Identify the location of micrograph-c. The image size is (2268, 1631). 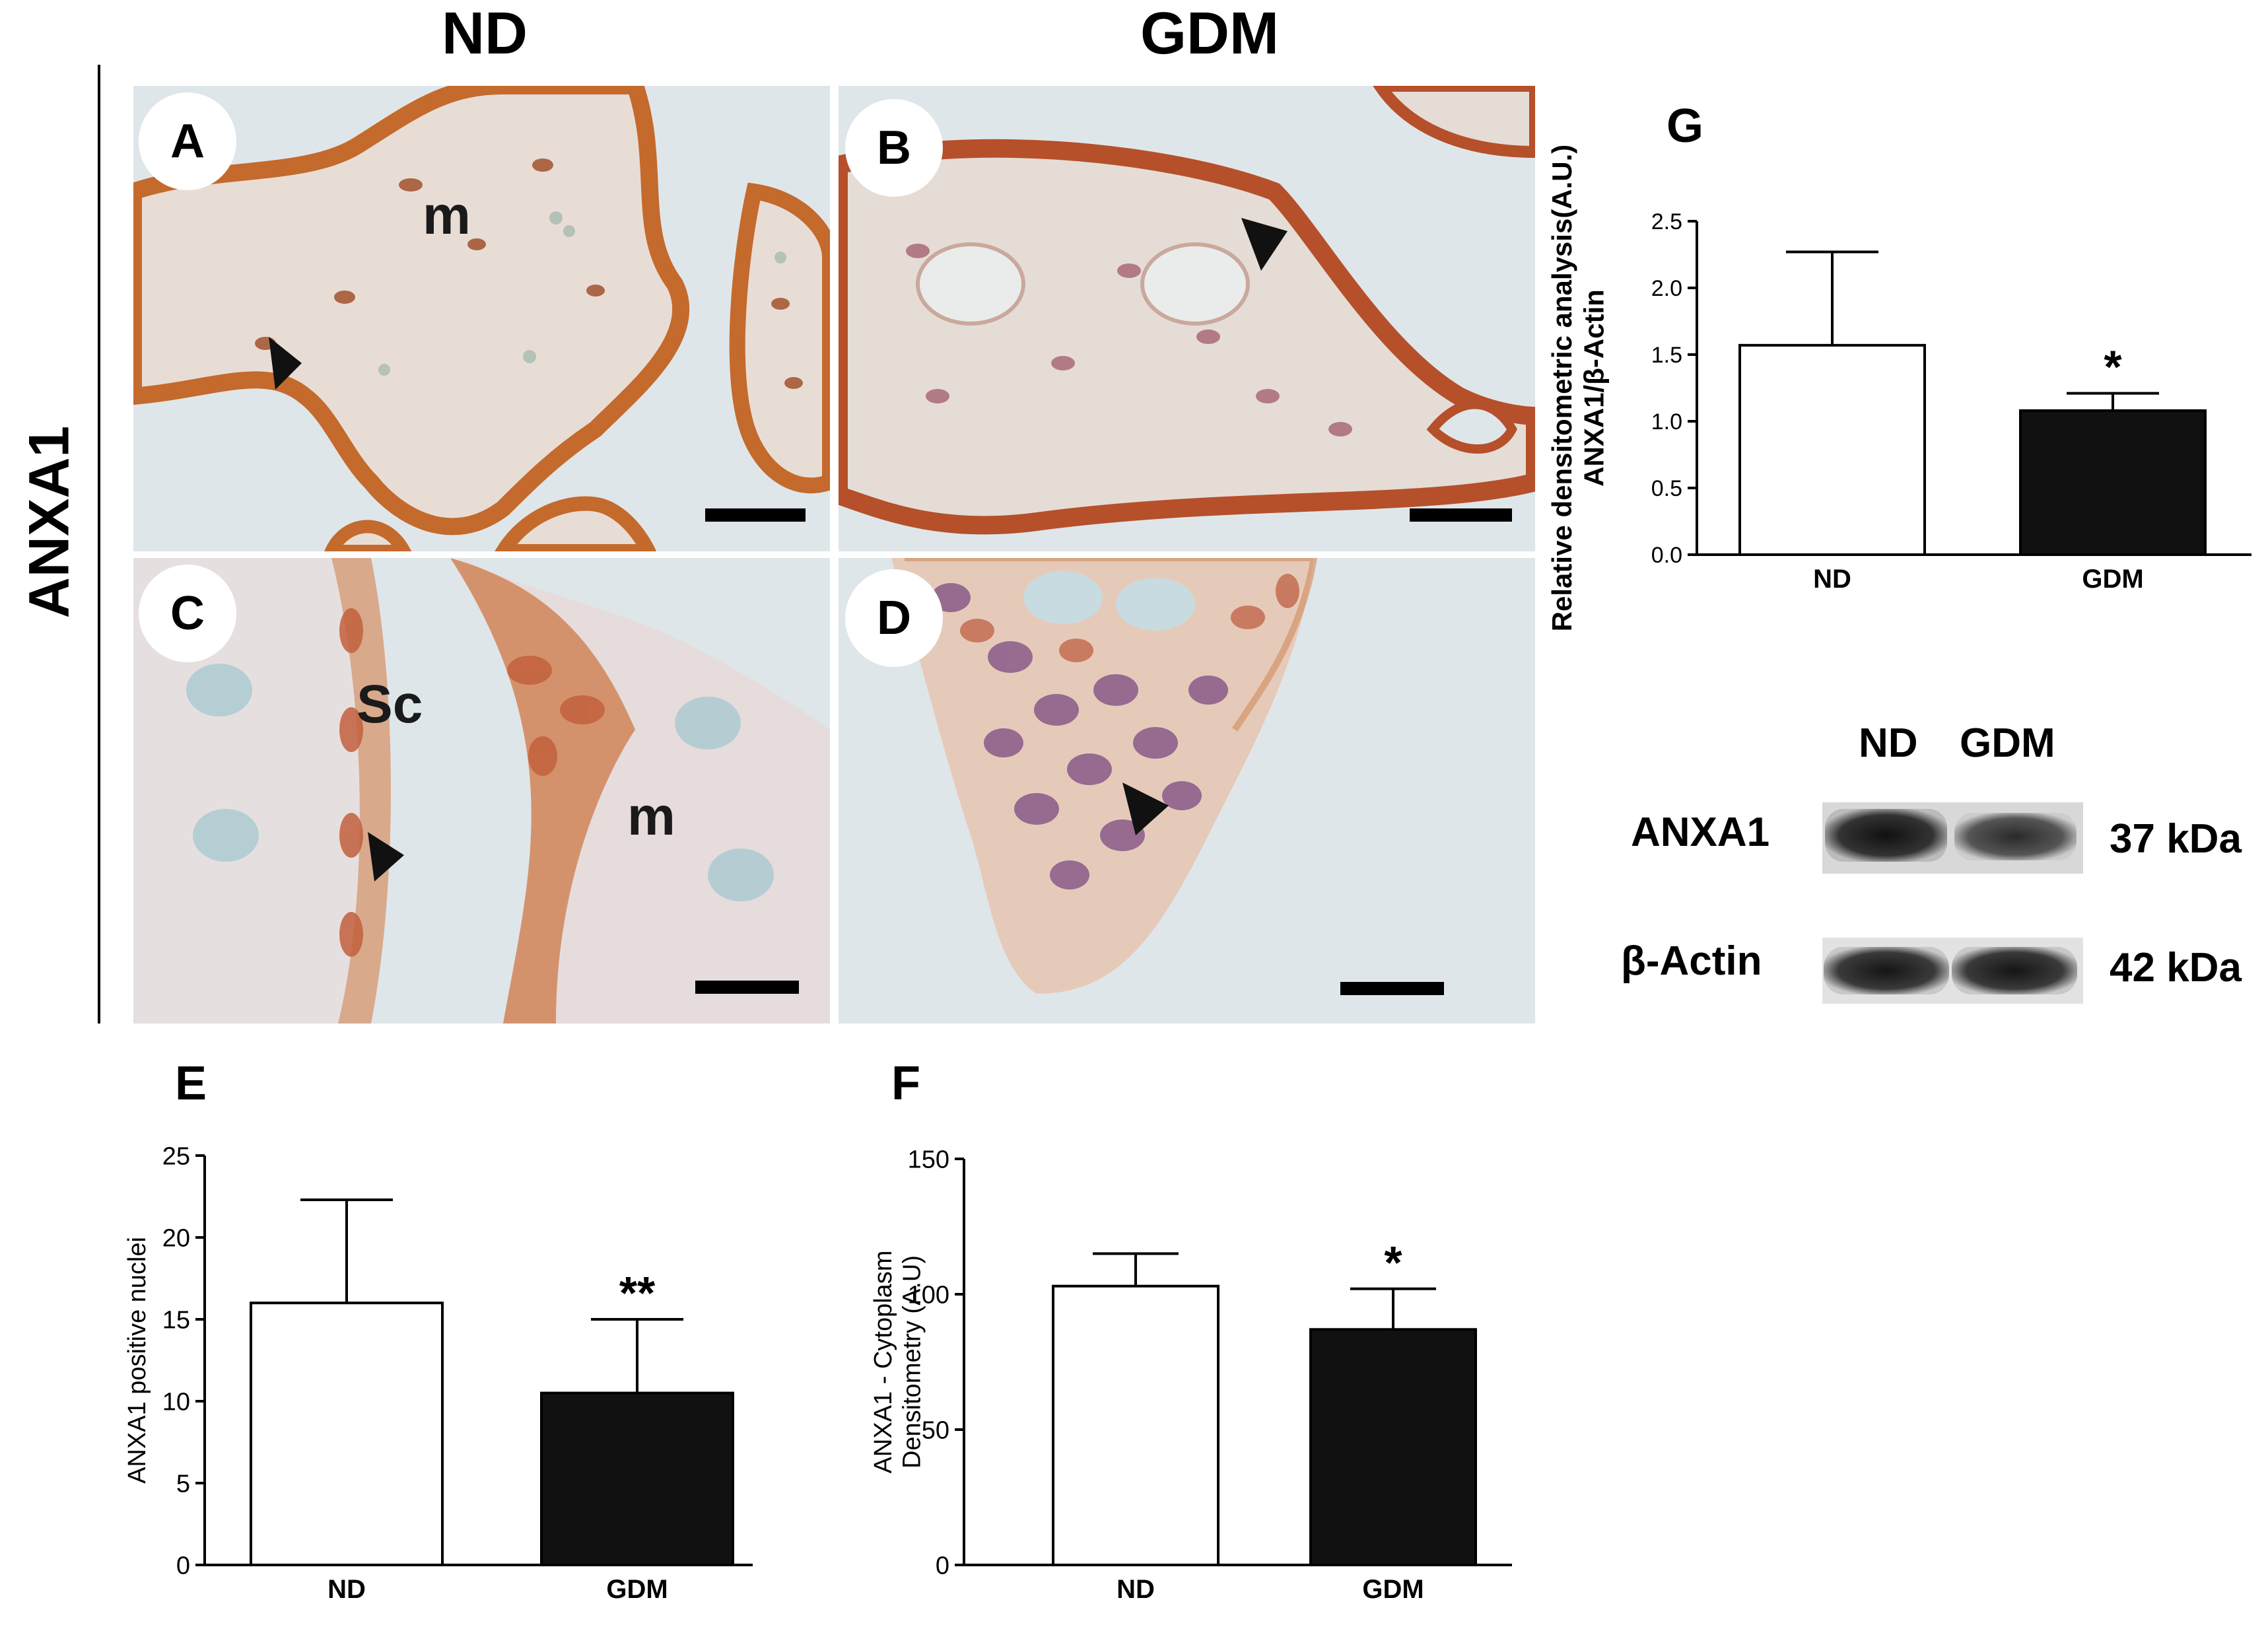
(482, 791).